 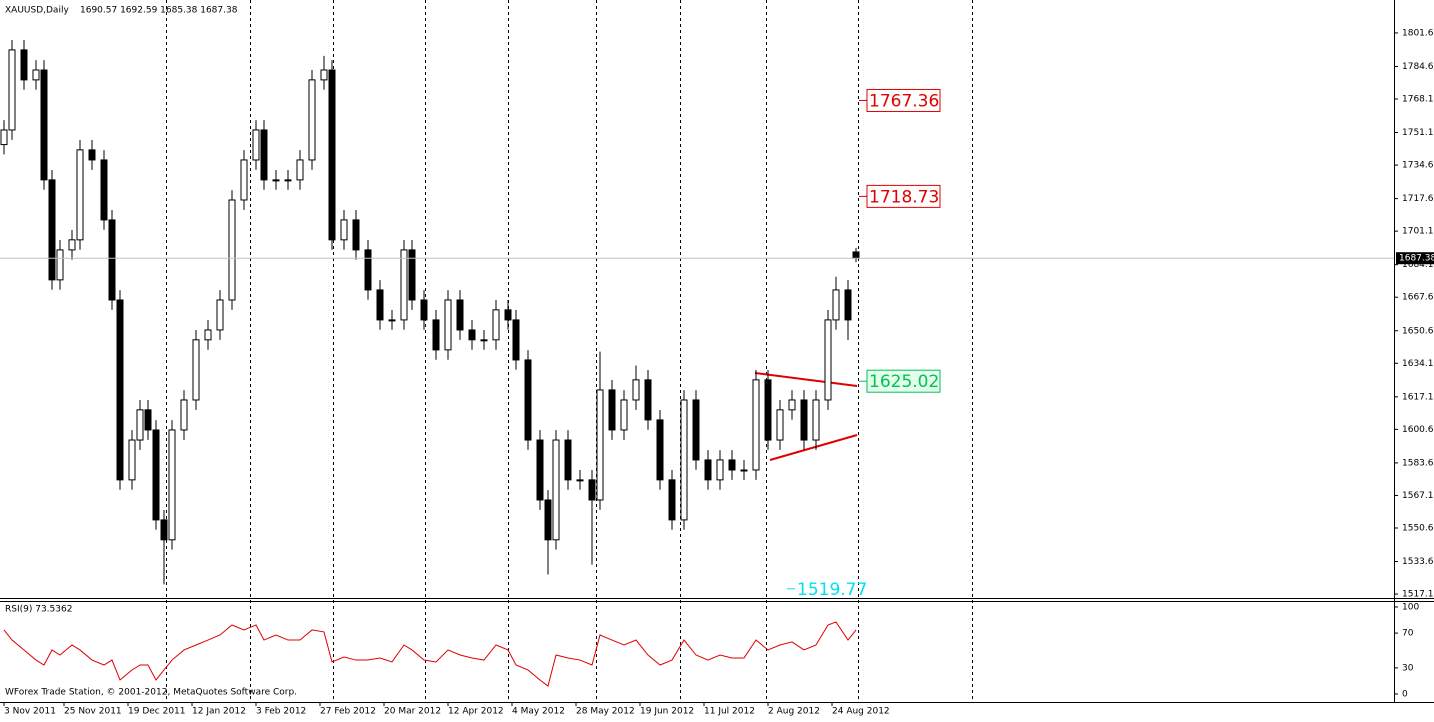 I want to click on y-tick-label: 1667.60, so click(x=1418, y=298).